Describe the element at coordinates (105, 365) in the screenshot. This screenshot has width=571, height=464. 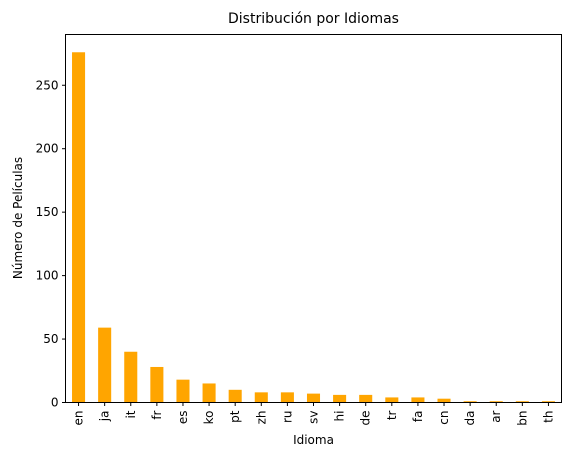
I see `bar-ja` at that location.